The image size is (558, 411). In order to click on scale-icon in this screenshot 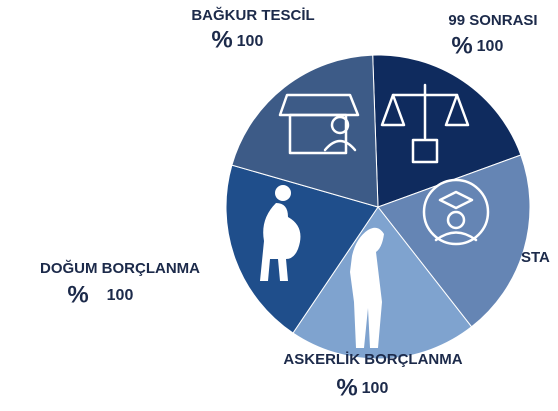, I will do `click(425, 123)`.